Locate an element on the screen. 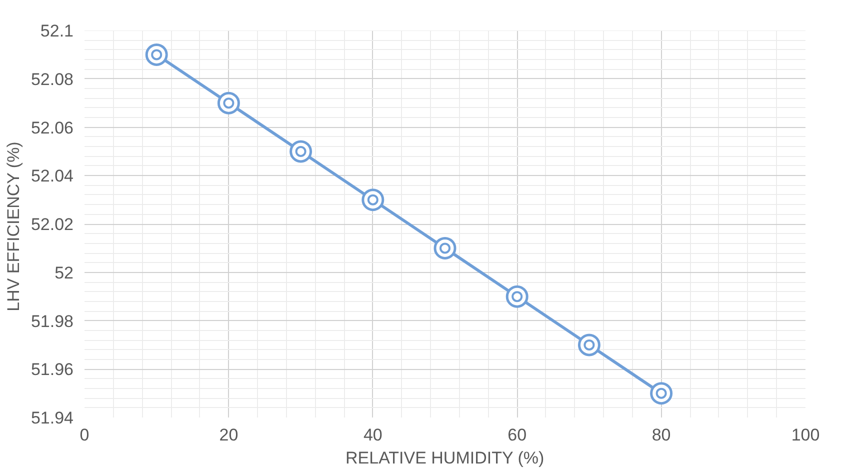 The width and height of the screenshot is (845, 470). y-tick-label: 52.04 is located at coordinates (52, 176).